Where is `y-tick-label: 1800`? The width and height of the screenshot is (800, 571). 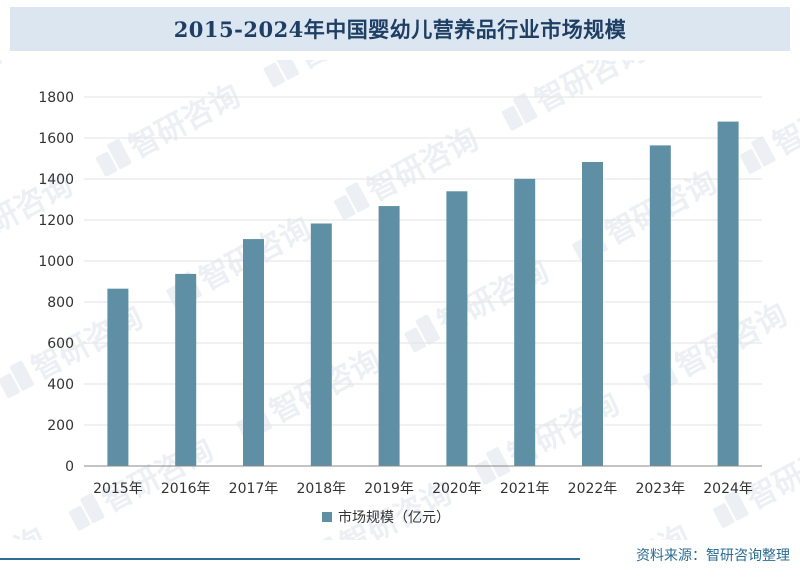 y-tick-label: 1800 is located at coordinates (56, 98).